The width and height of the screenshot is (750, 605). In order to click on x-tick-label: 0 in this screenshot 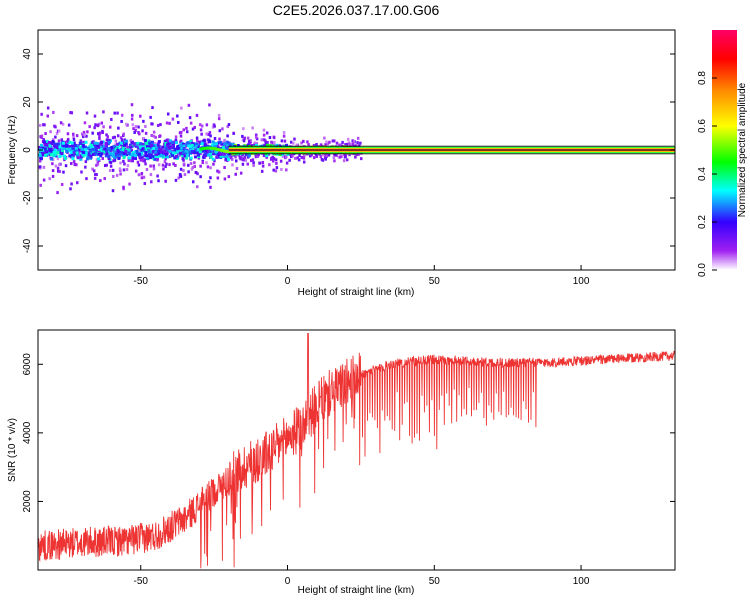, I will do `click(288, 581)`.